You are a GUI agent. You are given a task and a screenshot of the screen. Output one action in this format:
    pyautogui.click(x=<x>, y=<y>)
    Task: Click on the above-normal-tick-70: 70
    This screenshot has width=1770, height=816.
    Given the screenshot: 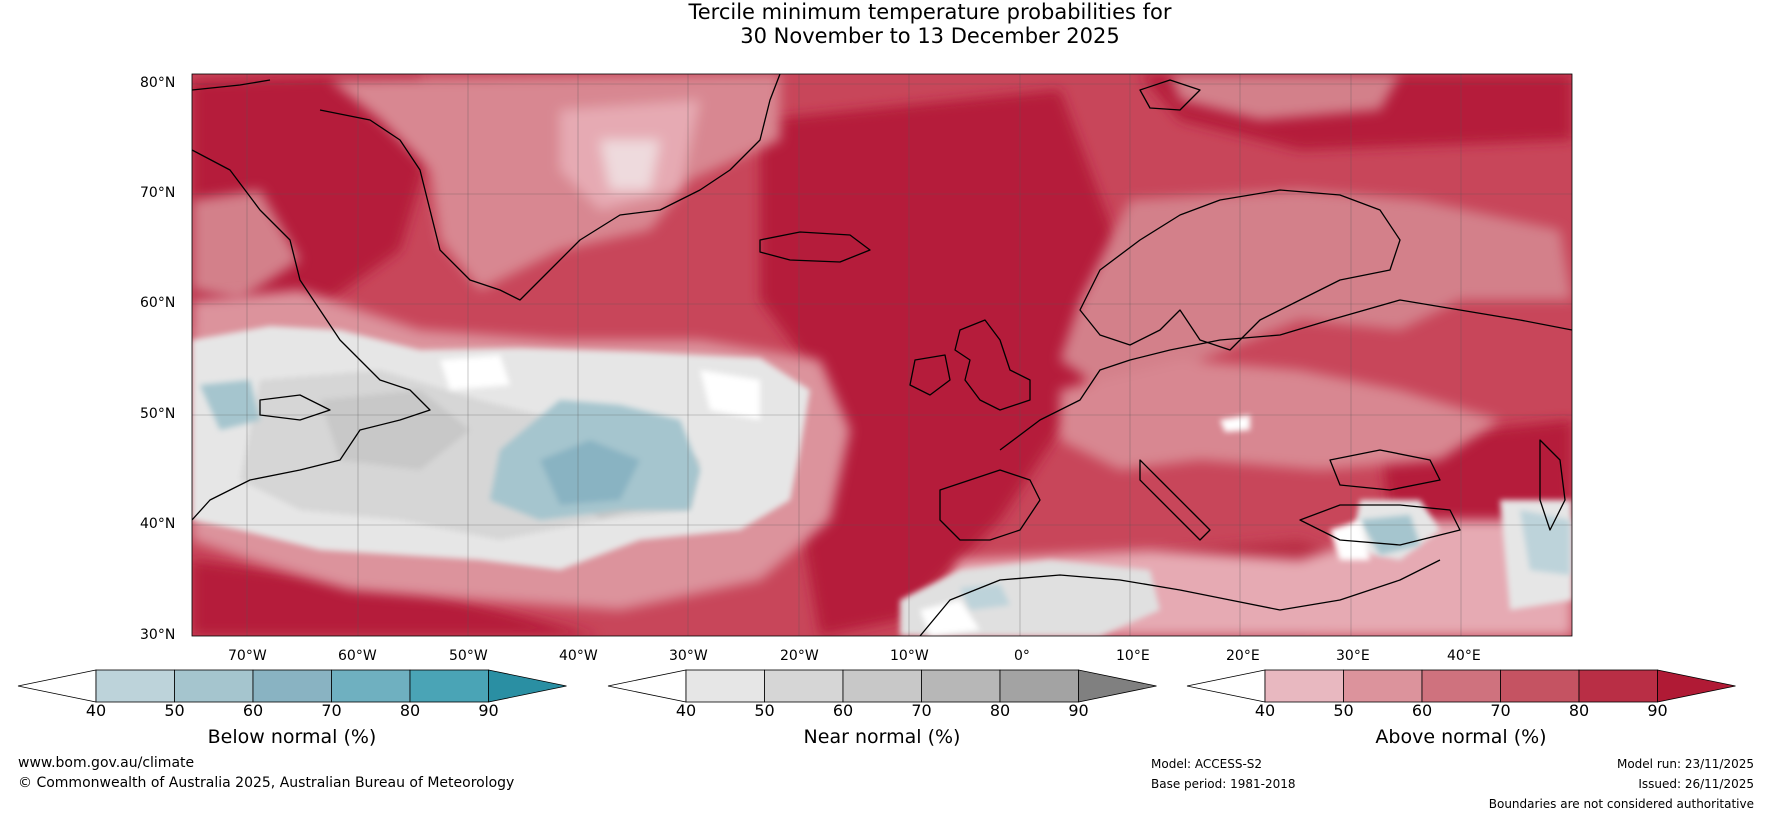 What is the action you would take?
    pyautogui.click(x=1500, y=710)
    